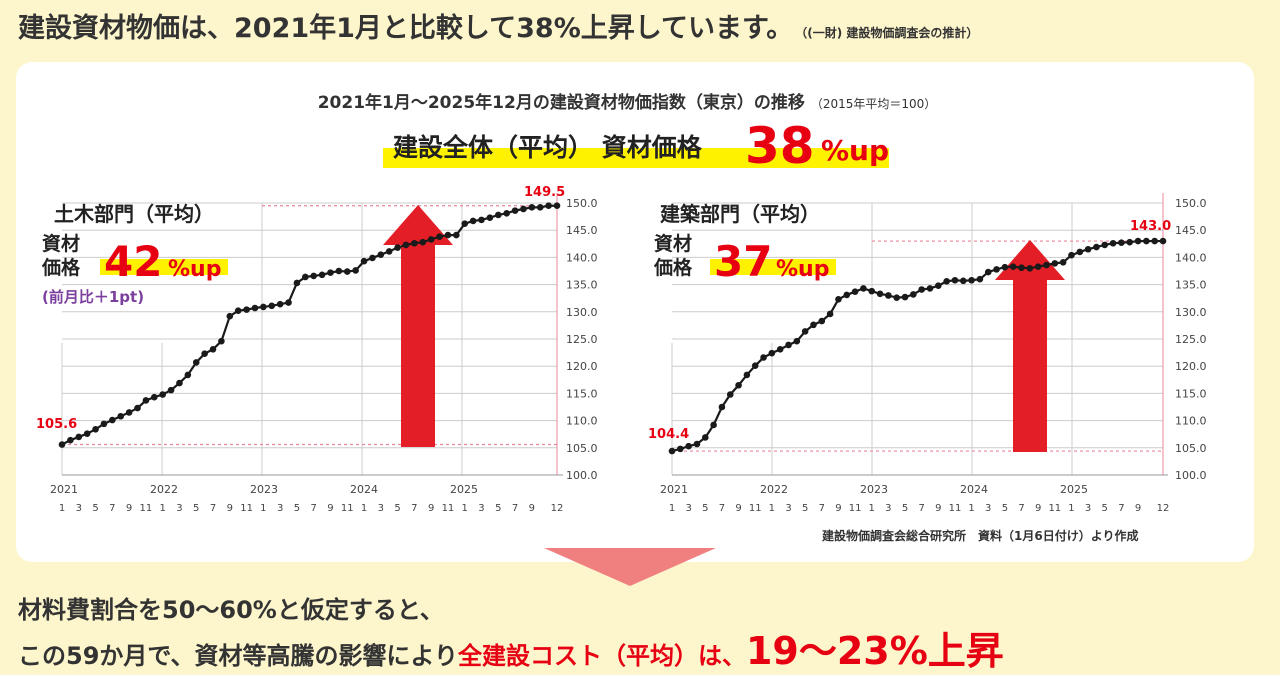  I want to click on month-label: 3, so click(179, 508).